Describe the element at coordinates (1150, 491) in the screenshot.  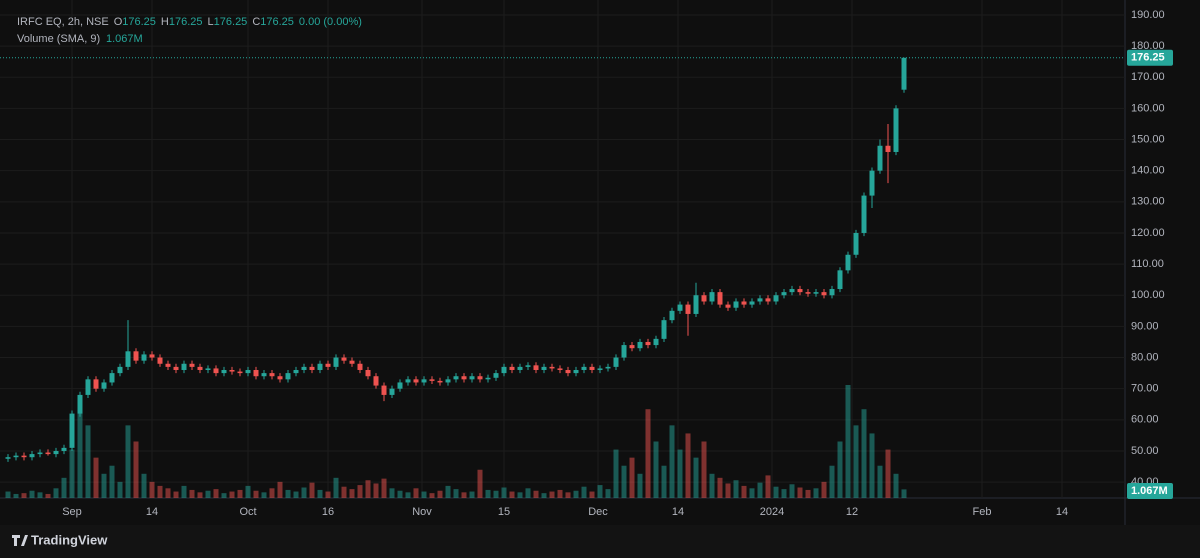
I see `volume-tag` at that location.